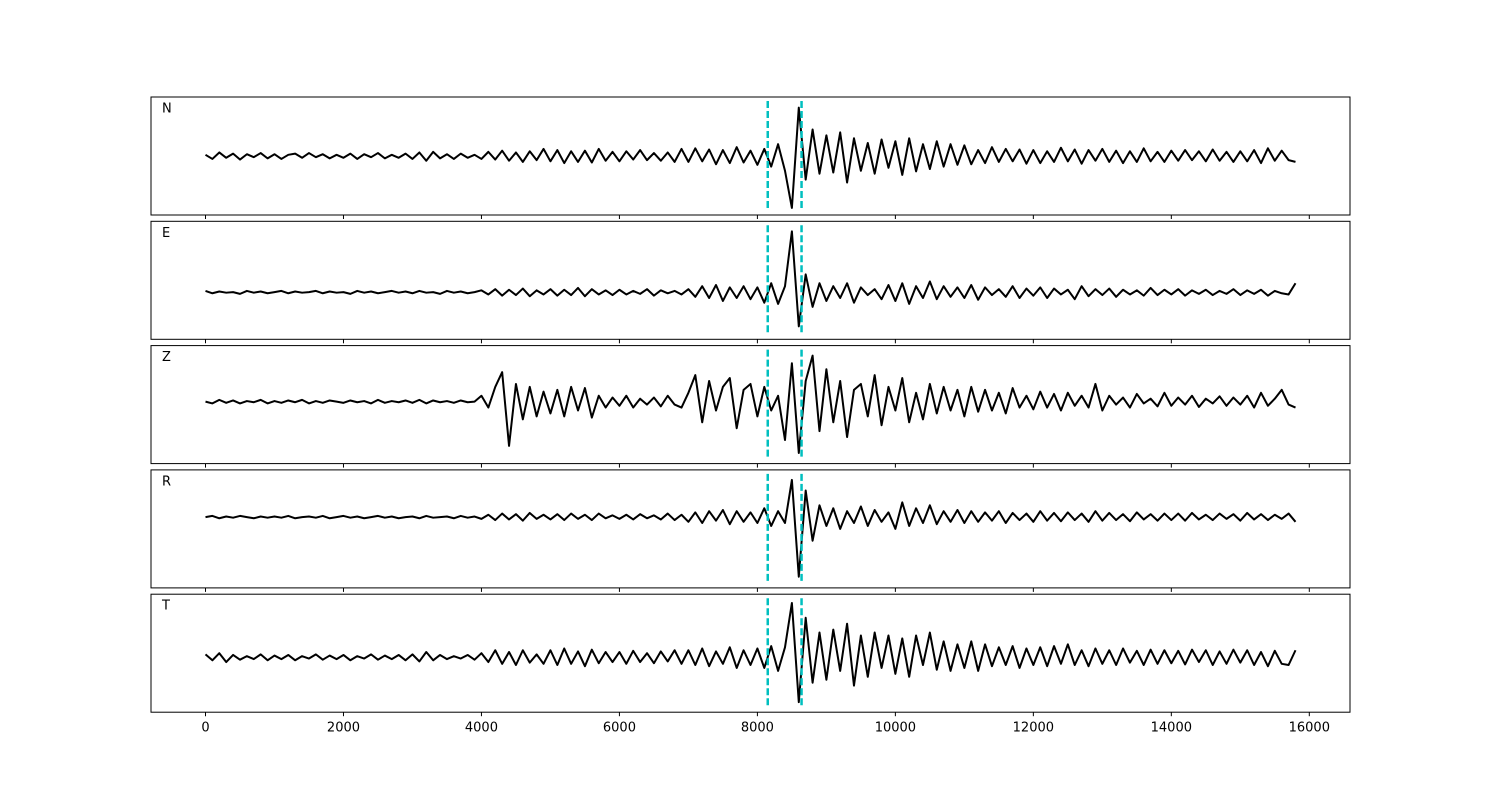  What do you see at coordinates (1309, 728) in the screenshot?
I see `x-tick-label: 16000` at bounding box center [1309, 728].